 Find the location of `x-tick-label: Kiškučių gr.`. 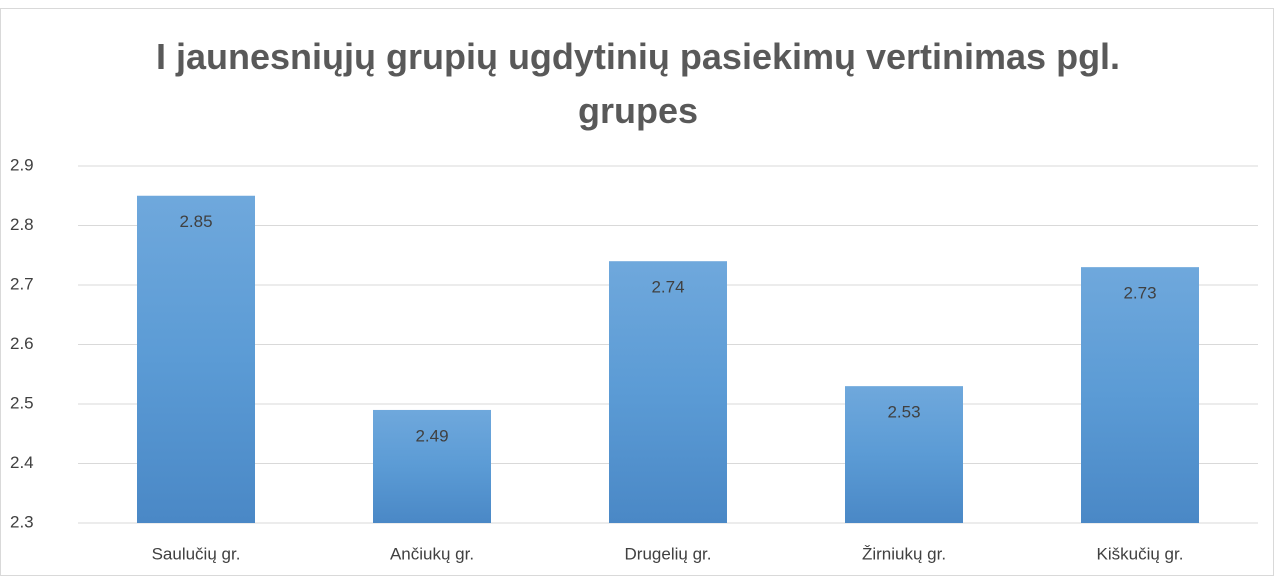

x-tick-label: Kiškučių gr. is located at coordinates (1140, 553).